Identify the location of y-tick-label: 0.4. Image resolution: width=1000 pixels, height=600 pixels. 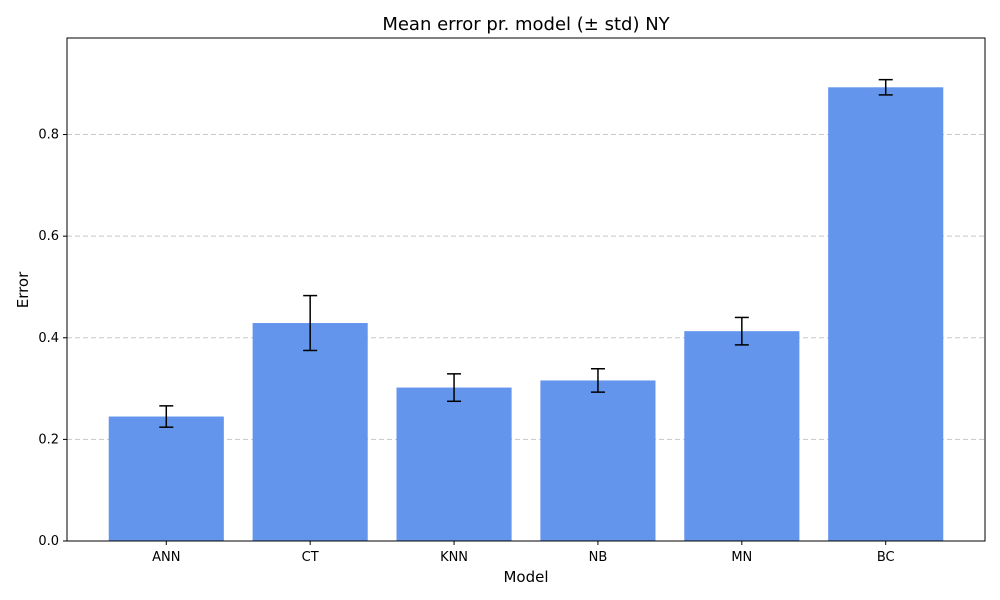
(48, 338).